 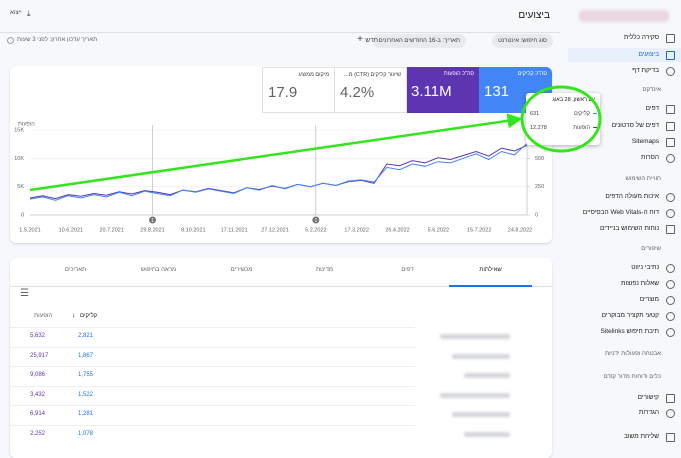 What do you see at coordinates (86, 394) in the screenshot?
I see `clicks-cell: 1,522` at bounding box center [86, 394].